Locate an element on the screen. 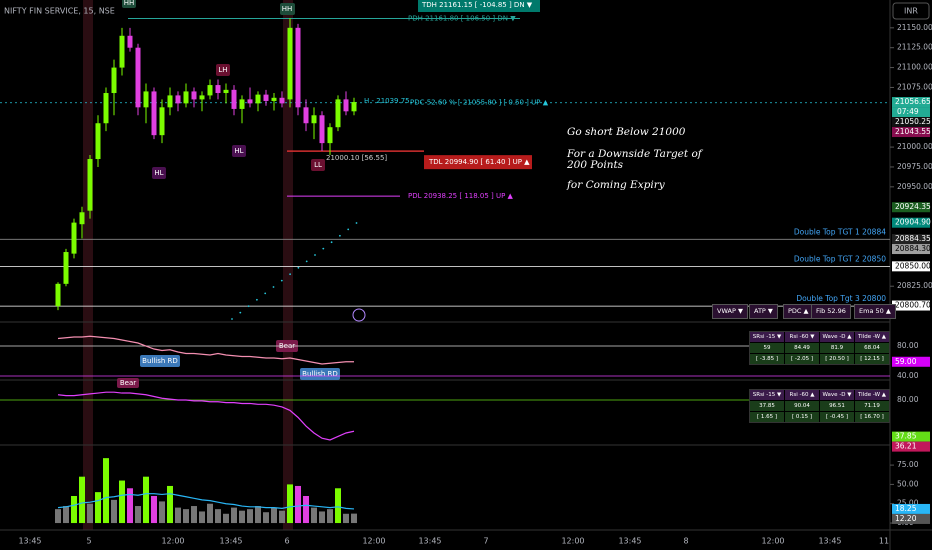 This screenshot has width=932, height=550. table-cell: 96.51 is located at coordinates (837, 406).